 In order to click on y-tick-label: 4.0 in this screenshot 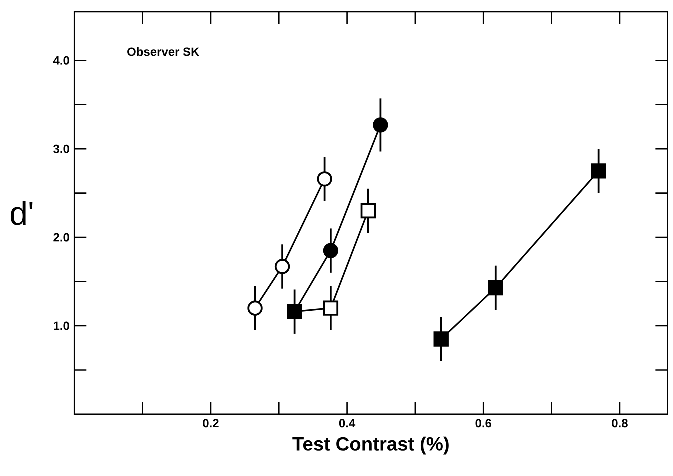, I will do `click(61, 61)`.